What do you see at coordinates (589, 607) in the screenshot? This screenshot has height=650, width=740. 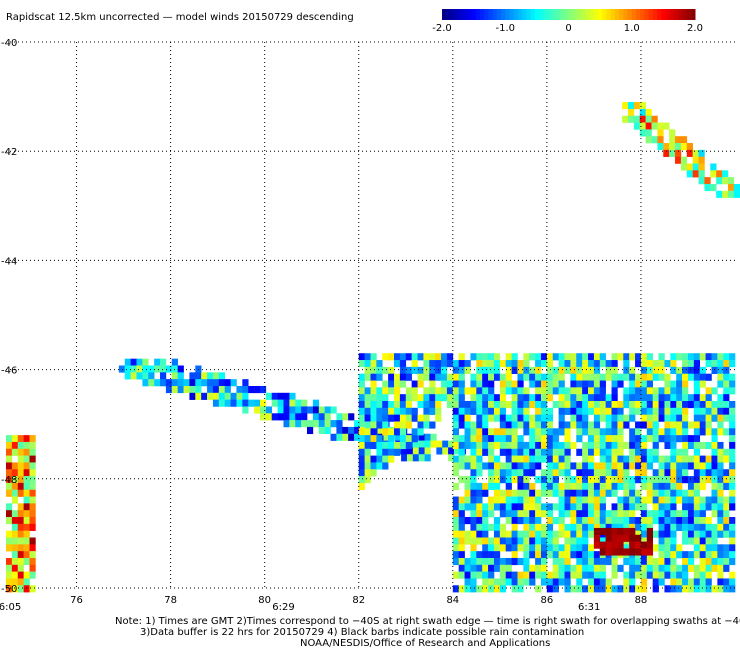 I see `time-label: 6:31` at bounding box center [589, 607].